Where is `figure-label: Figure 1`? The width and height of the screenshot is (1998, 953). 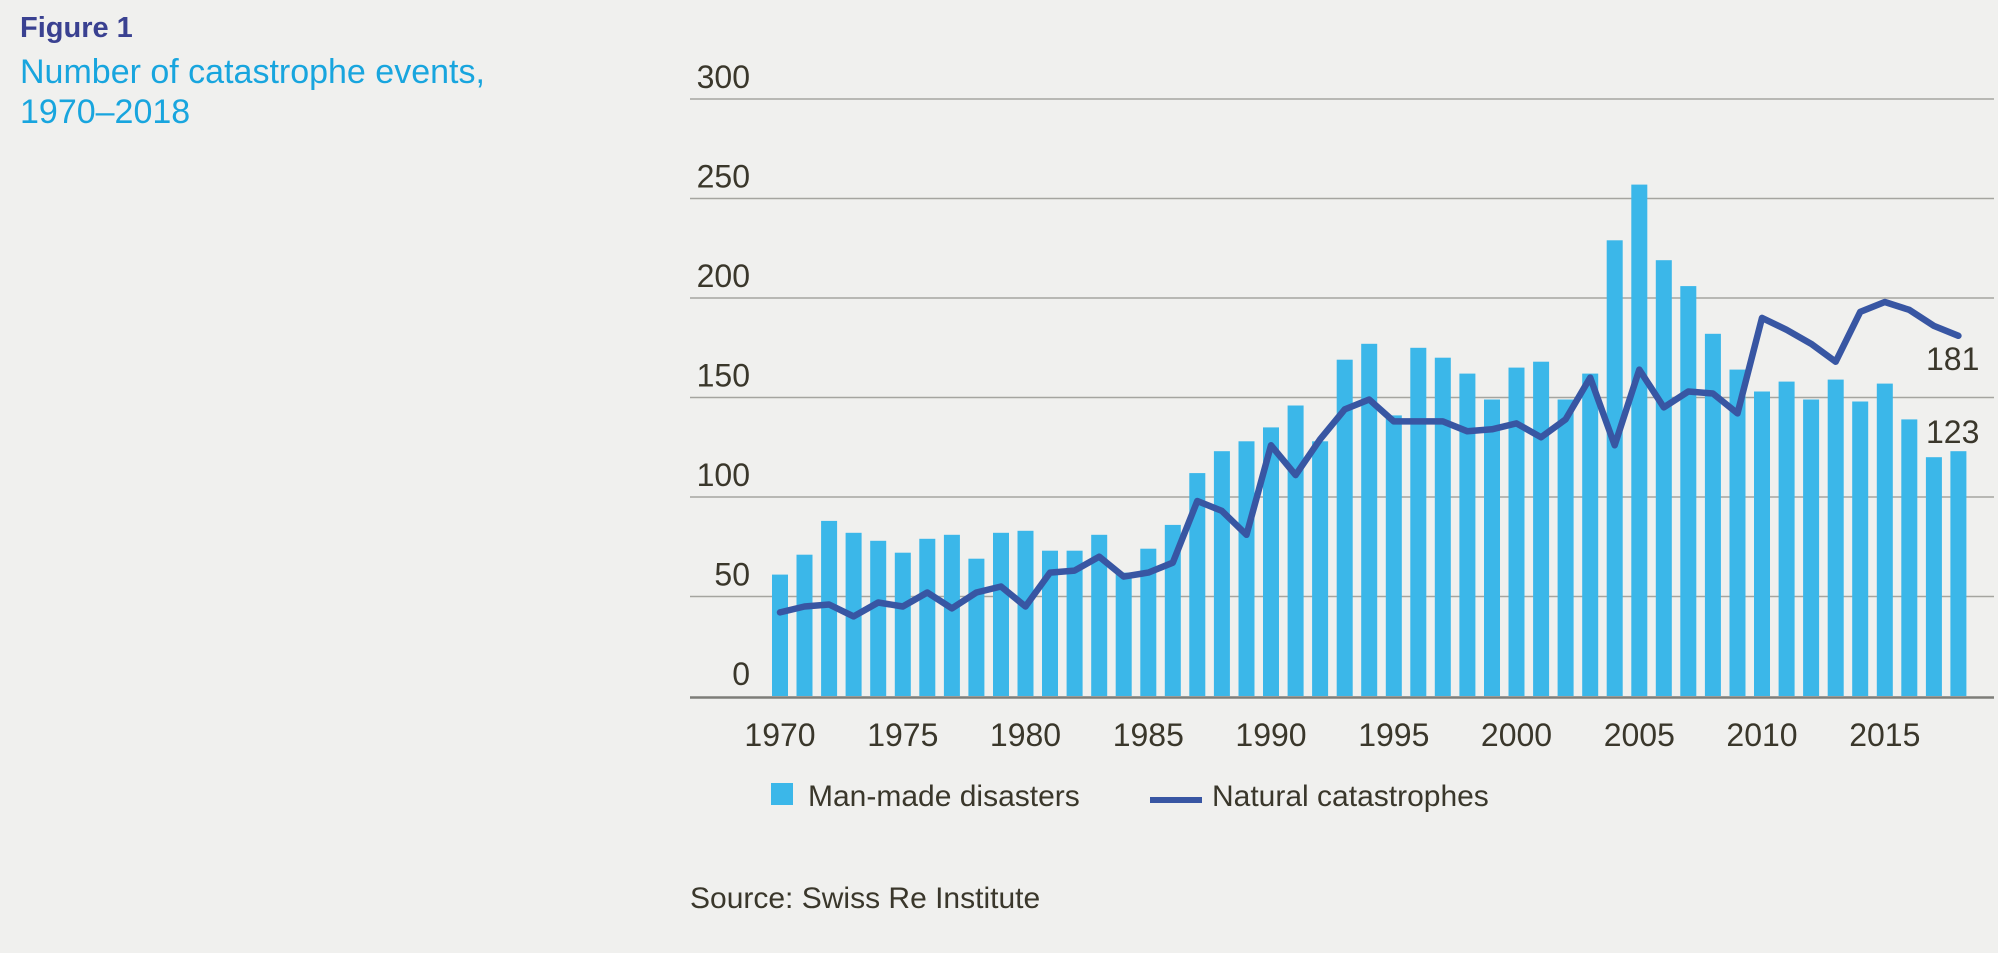
figure-label: Figure 1 is located at coordinates (76, 28).